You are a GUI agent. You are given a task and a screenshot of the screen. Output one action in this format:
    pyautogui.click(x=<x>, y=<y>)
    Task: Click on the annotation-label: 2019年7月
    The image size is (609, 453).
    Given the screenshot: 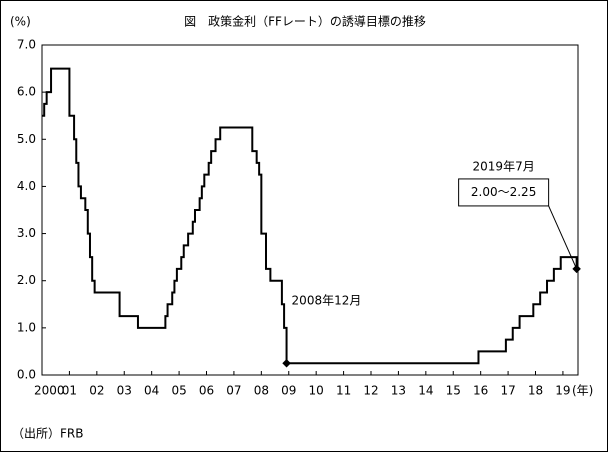 What is the action you would take?
    pyautogui.click(x=504, y=166)
    